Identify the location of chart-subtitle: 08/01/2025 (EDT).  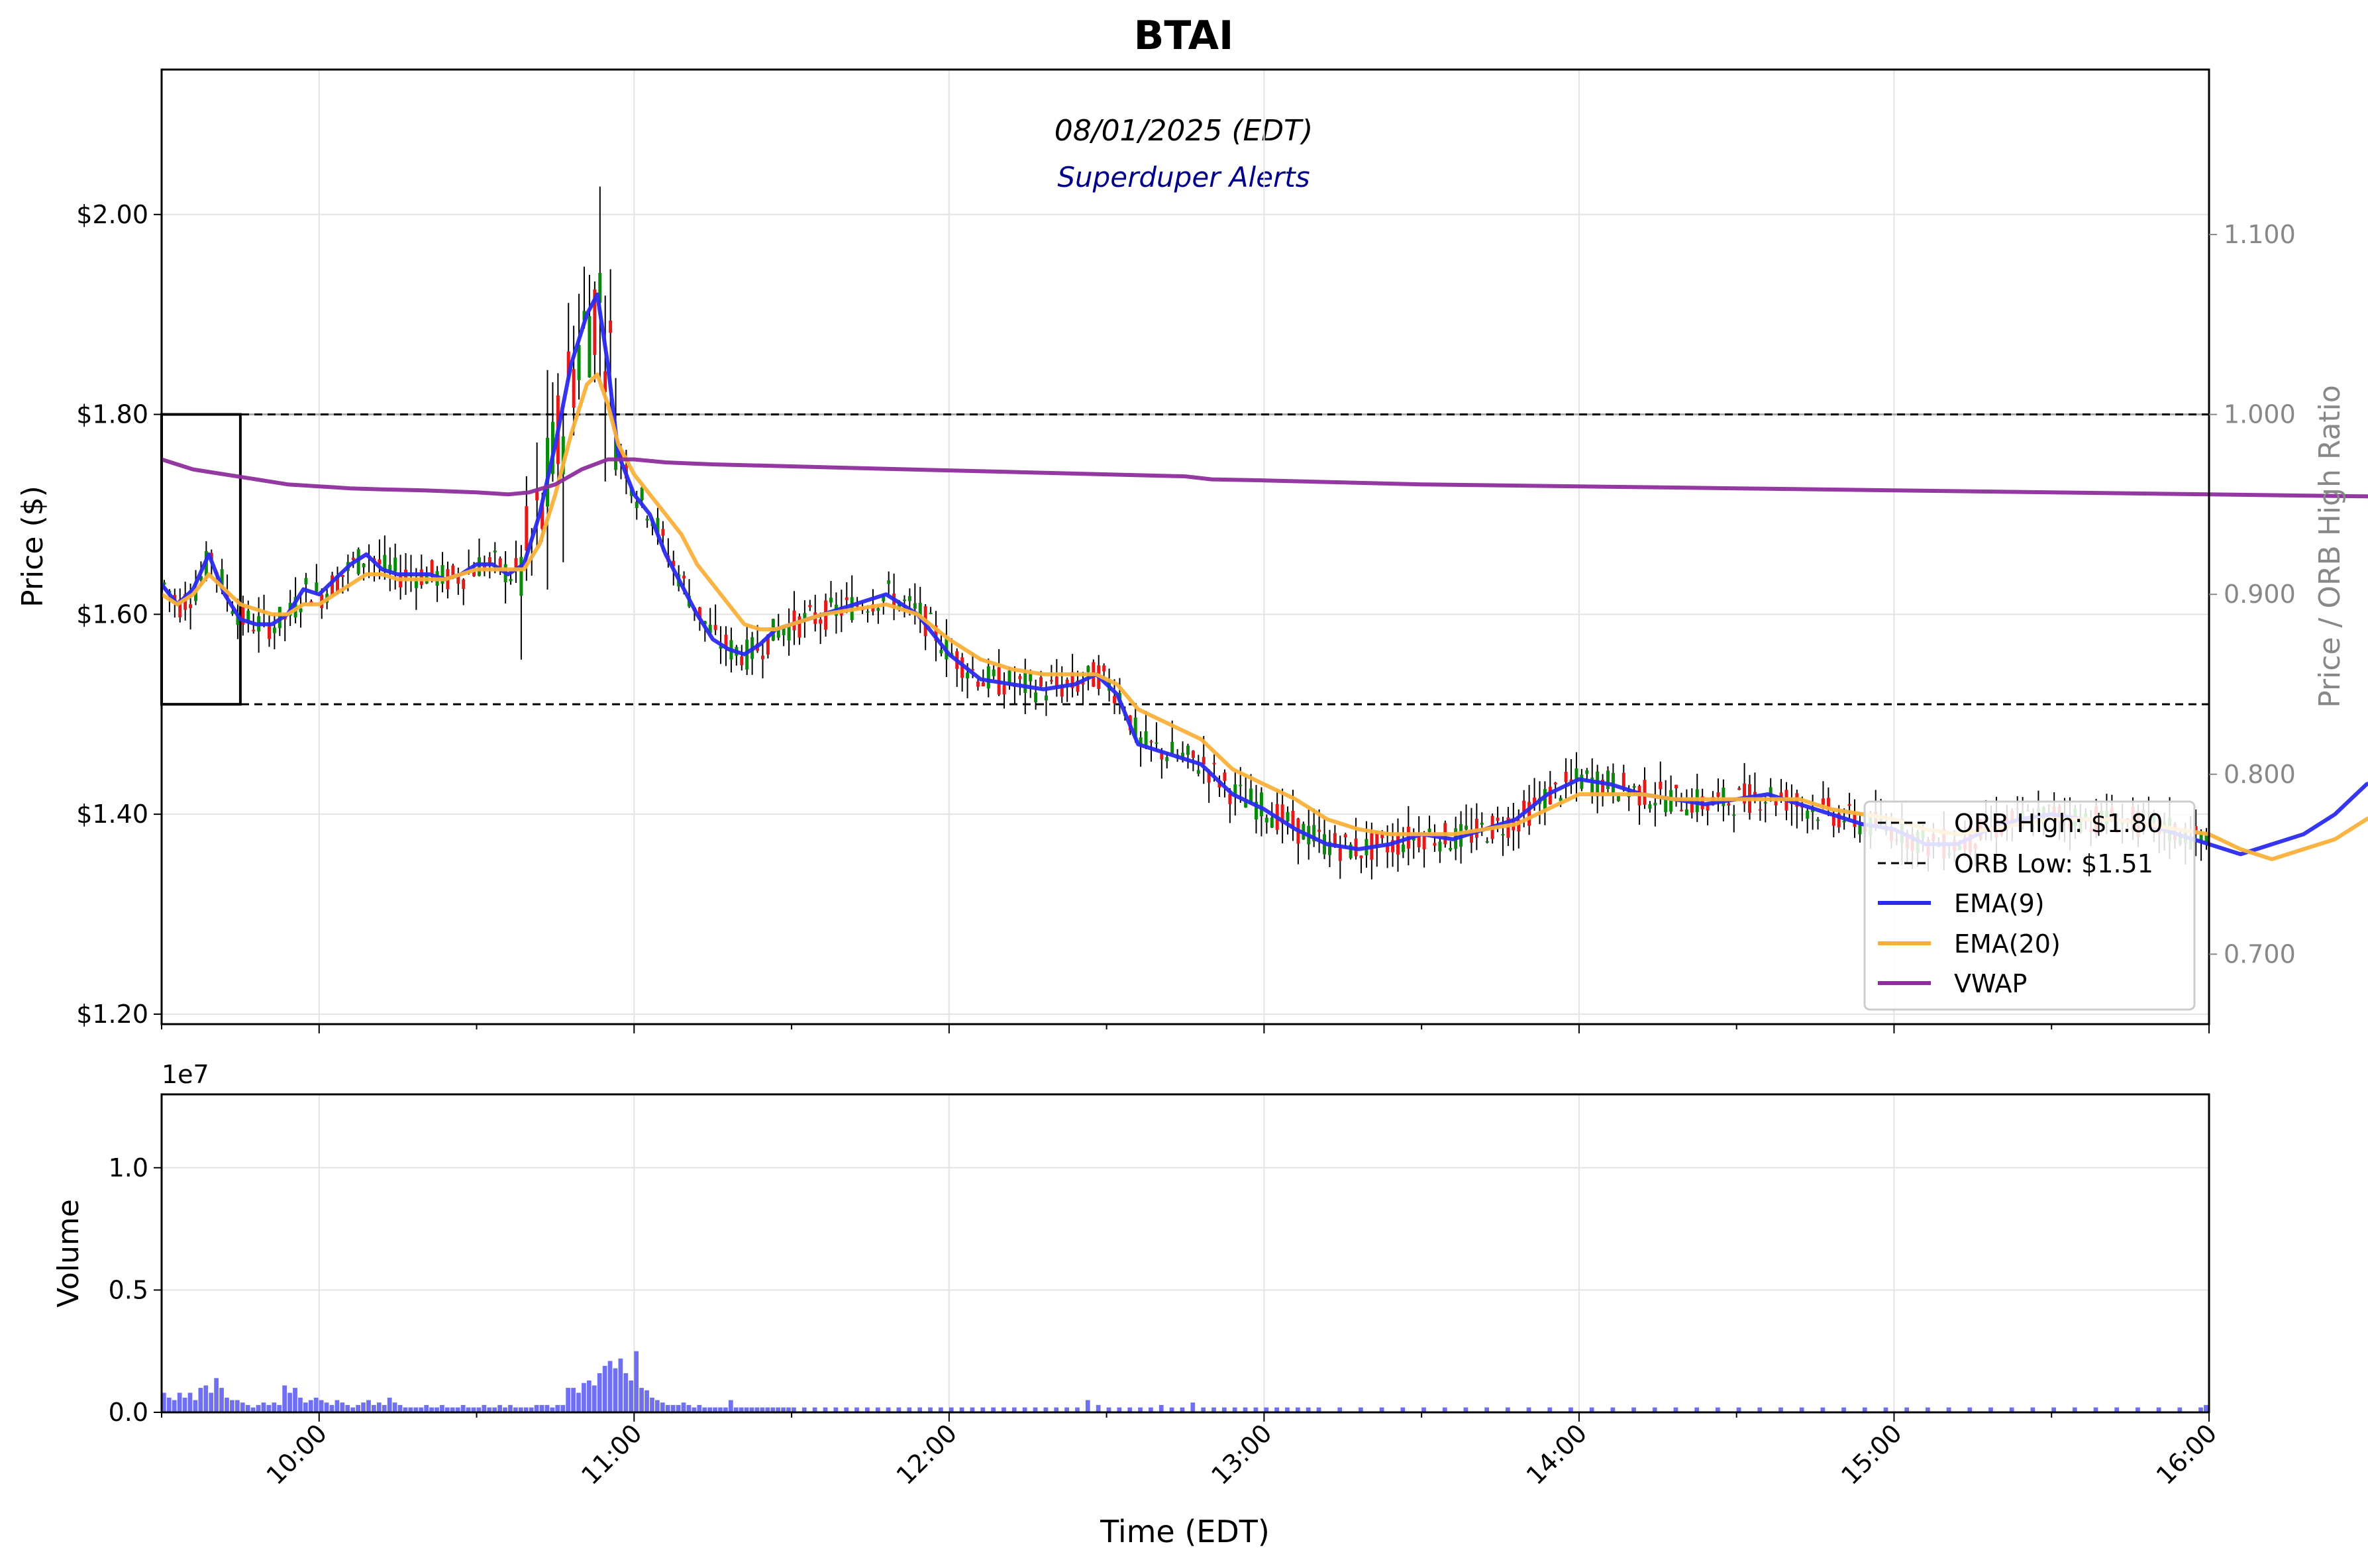
(1184, 131).